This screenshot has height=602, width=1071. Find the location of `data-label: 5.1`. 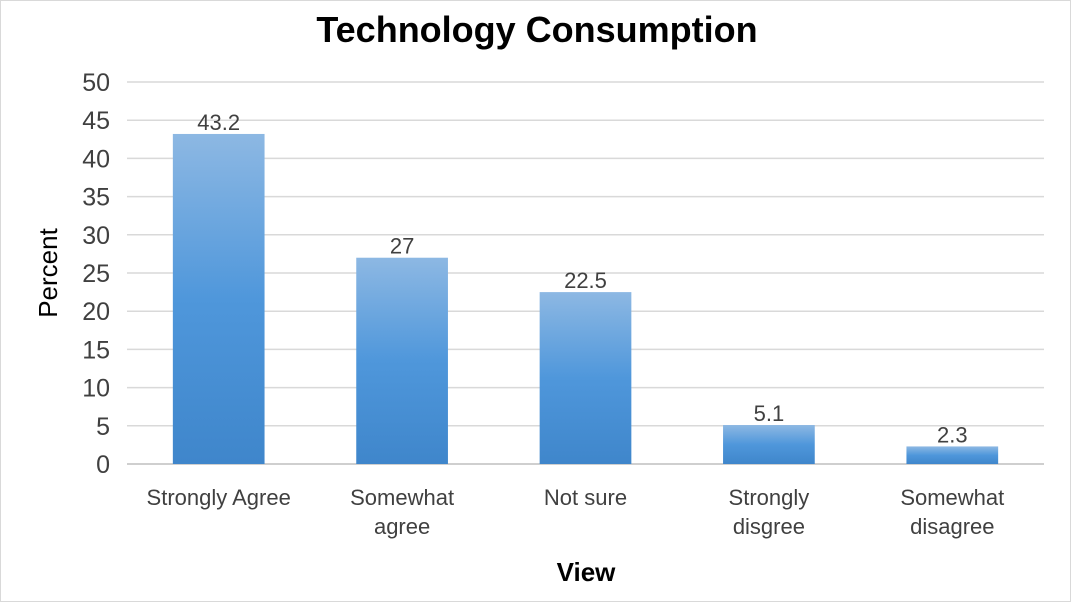

data-label: 5.1 is located at coordinates (769, 413).